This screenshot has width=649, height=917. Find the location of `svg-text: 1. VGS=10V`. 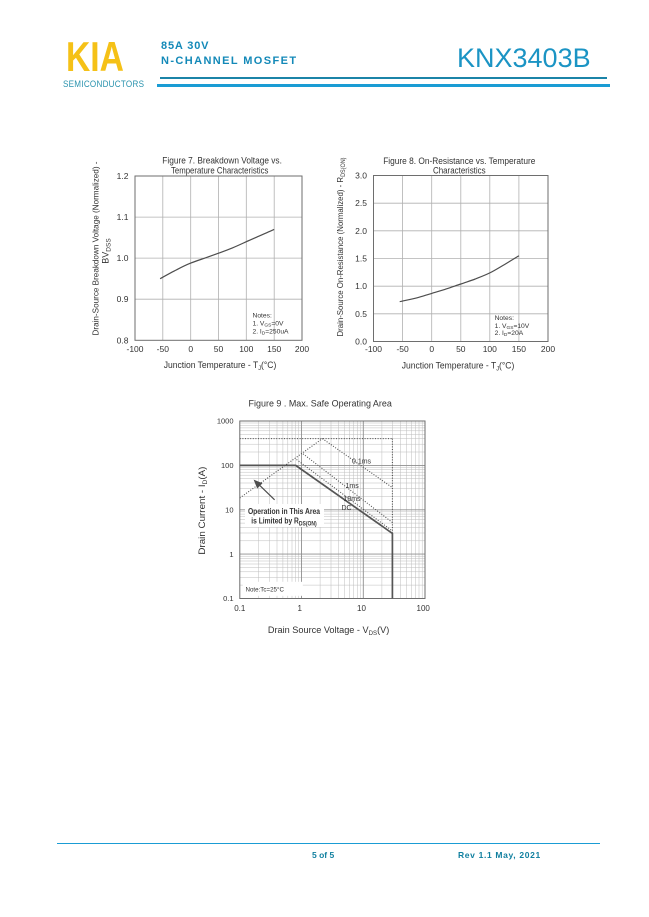

svg-text: 1. VGS=10V is located at coordinates (512, 327).